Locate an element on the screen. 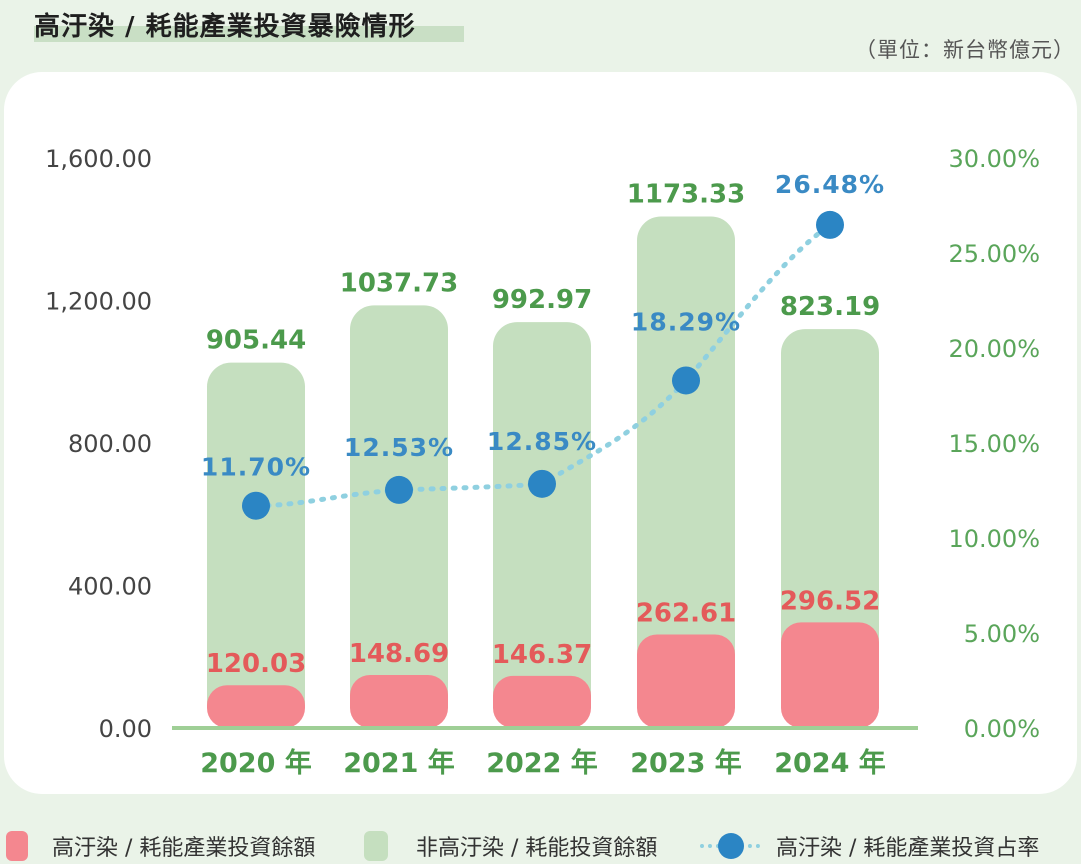 This screenshot has height=864, width=1081. bar-label-polluting: 148.69 is located at coordinates (399, 654).